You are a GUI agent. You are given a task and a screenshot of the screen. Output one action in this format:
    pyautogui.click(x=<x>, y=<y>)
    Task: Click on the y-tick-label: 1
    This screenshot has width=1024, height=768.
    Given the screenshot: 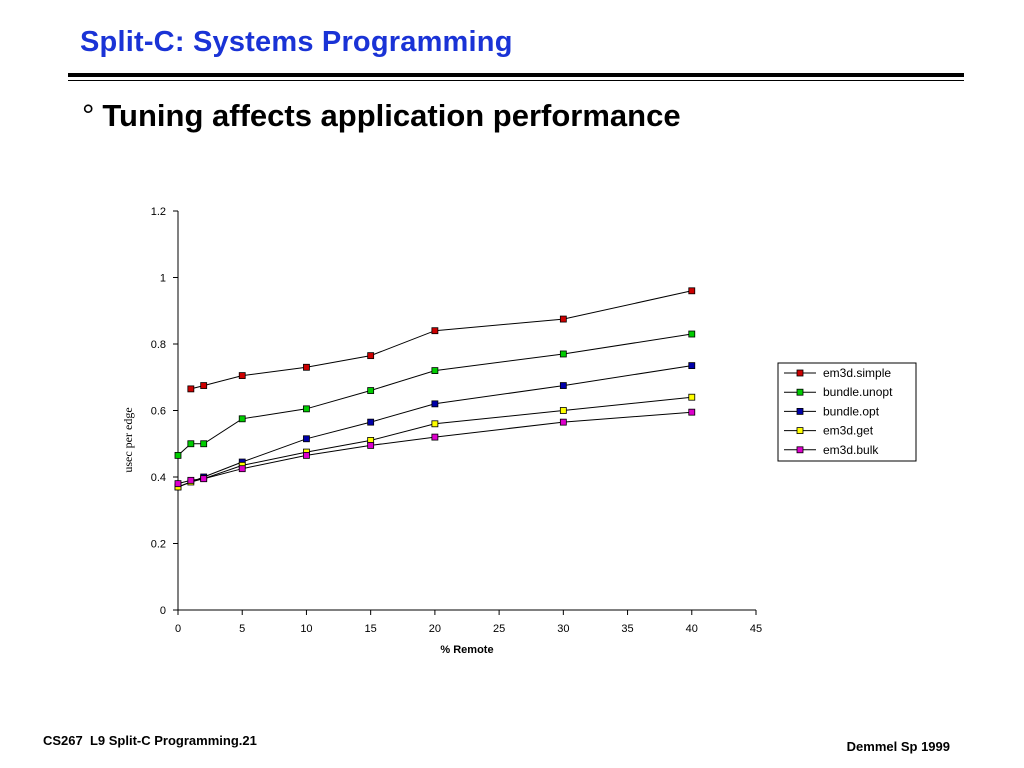 What is the action you would take?
    pyautogui.click(x=163, y=279)
    